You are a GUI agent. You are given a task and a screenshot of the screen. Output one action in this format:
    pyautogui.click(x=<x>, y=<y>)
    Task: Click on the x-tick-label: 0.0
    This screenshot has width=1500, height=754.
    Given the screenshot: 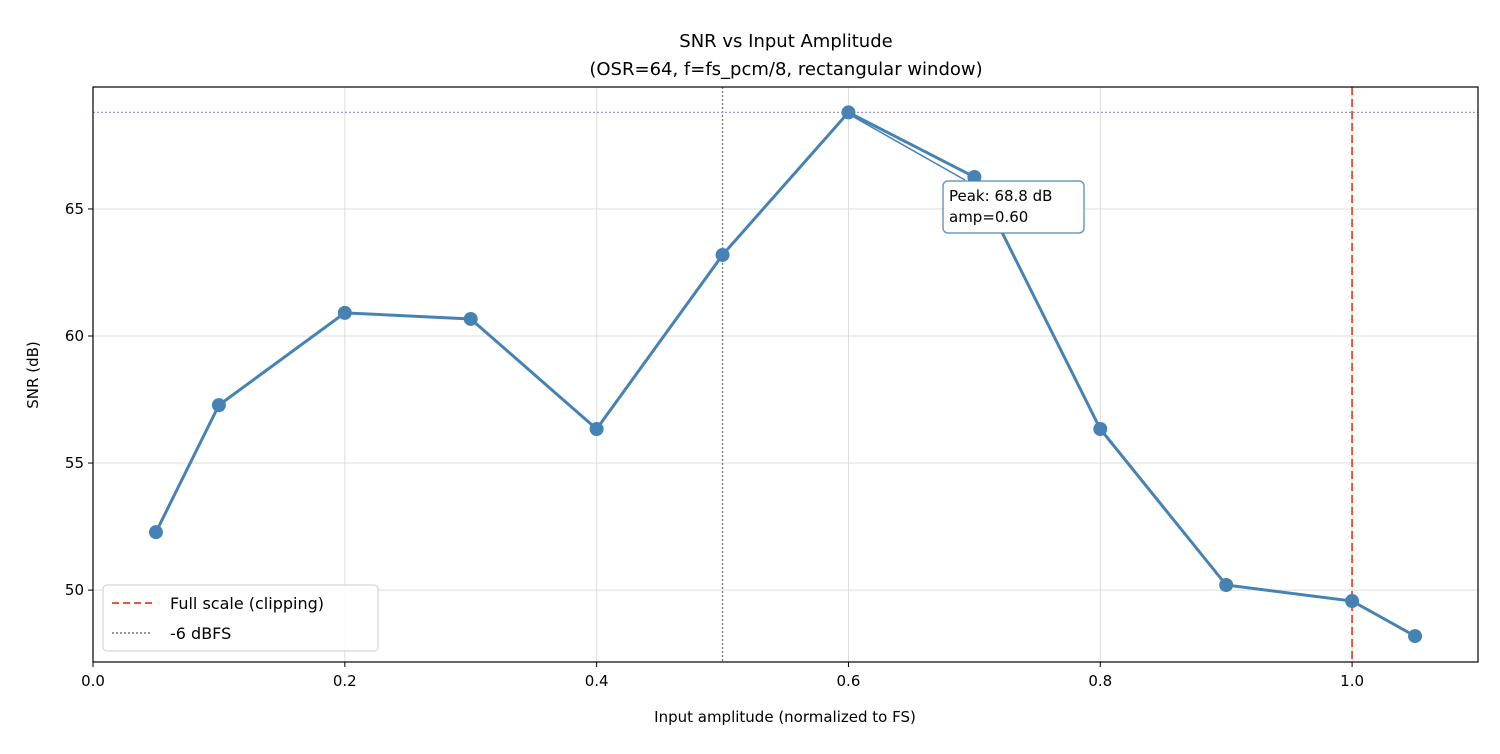 What is the action you would take?
    pyautogui.click(x=93, y=681)
    